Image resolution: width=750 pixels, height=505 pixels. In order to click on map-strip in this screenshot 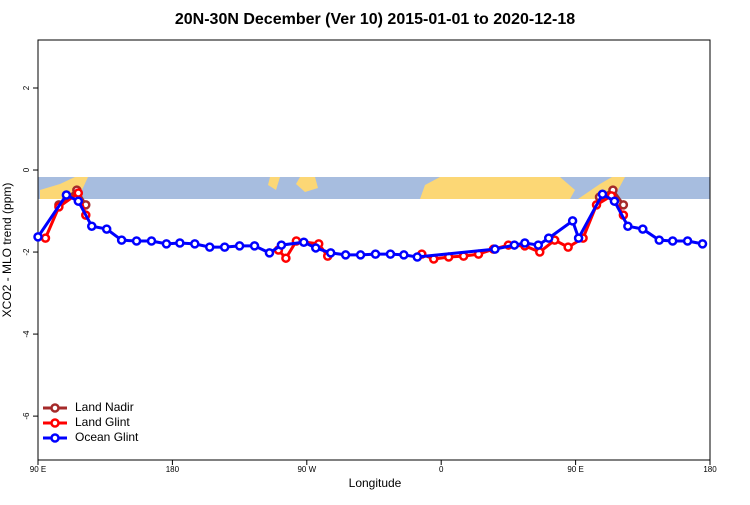, I will do `click(374, 188)`.